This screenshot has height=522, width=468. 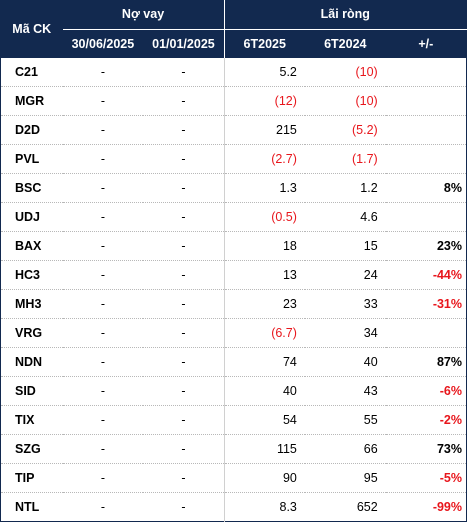 What do you see at coordinates (264, 449) in the screenshot?
I see `cell-profit-period-1: 115` at bounding box center [264, 449].